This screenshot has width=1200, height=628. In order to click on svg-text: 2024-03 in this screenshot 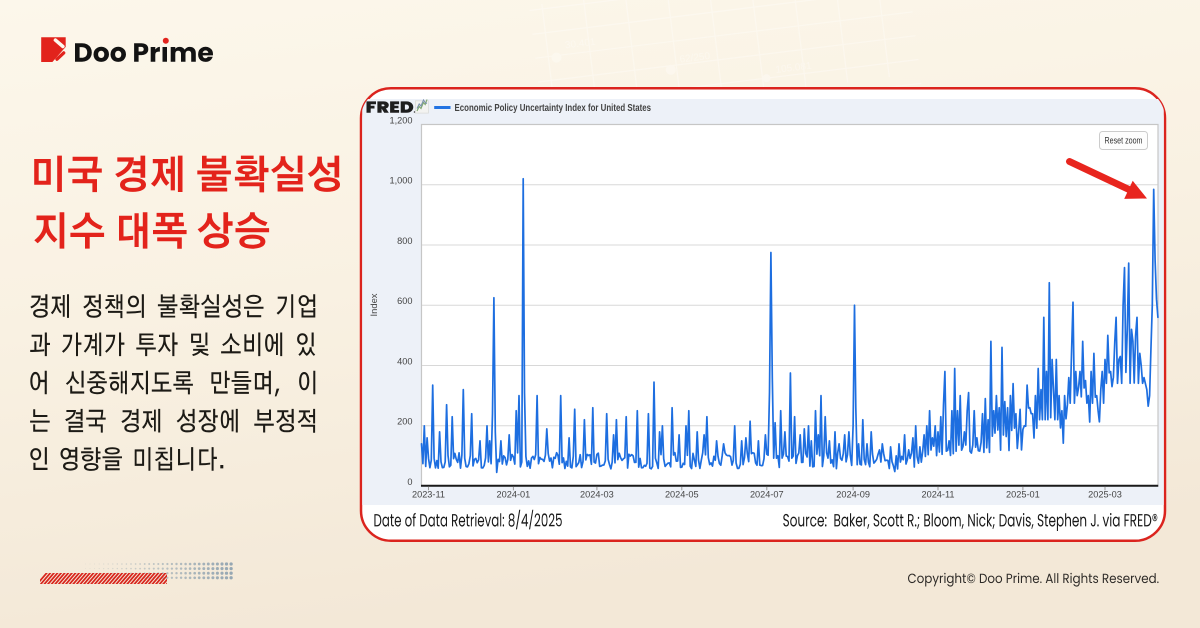, I will do `click(597, 494)`.